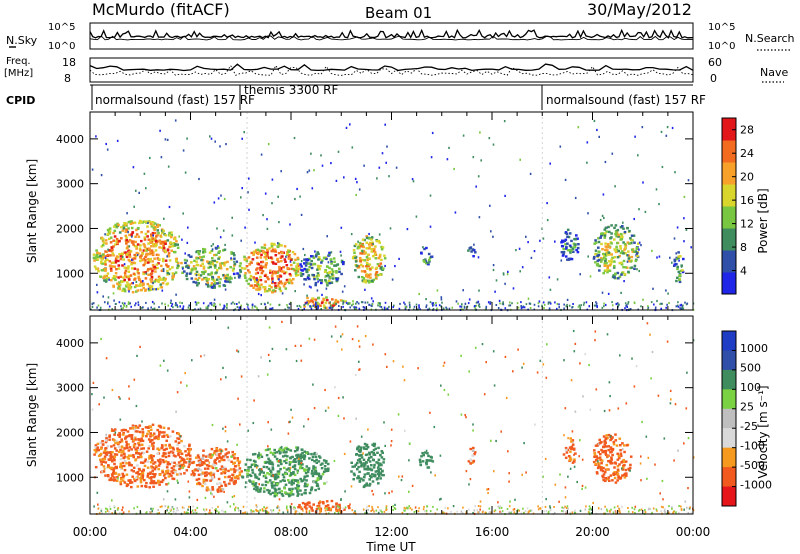  What do you see at coordinates (391, 38) in the screenshot?
I see `noise-search-trace` at bounding box center [391, 38].